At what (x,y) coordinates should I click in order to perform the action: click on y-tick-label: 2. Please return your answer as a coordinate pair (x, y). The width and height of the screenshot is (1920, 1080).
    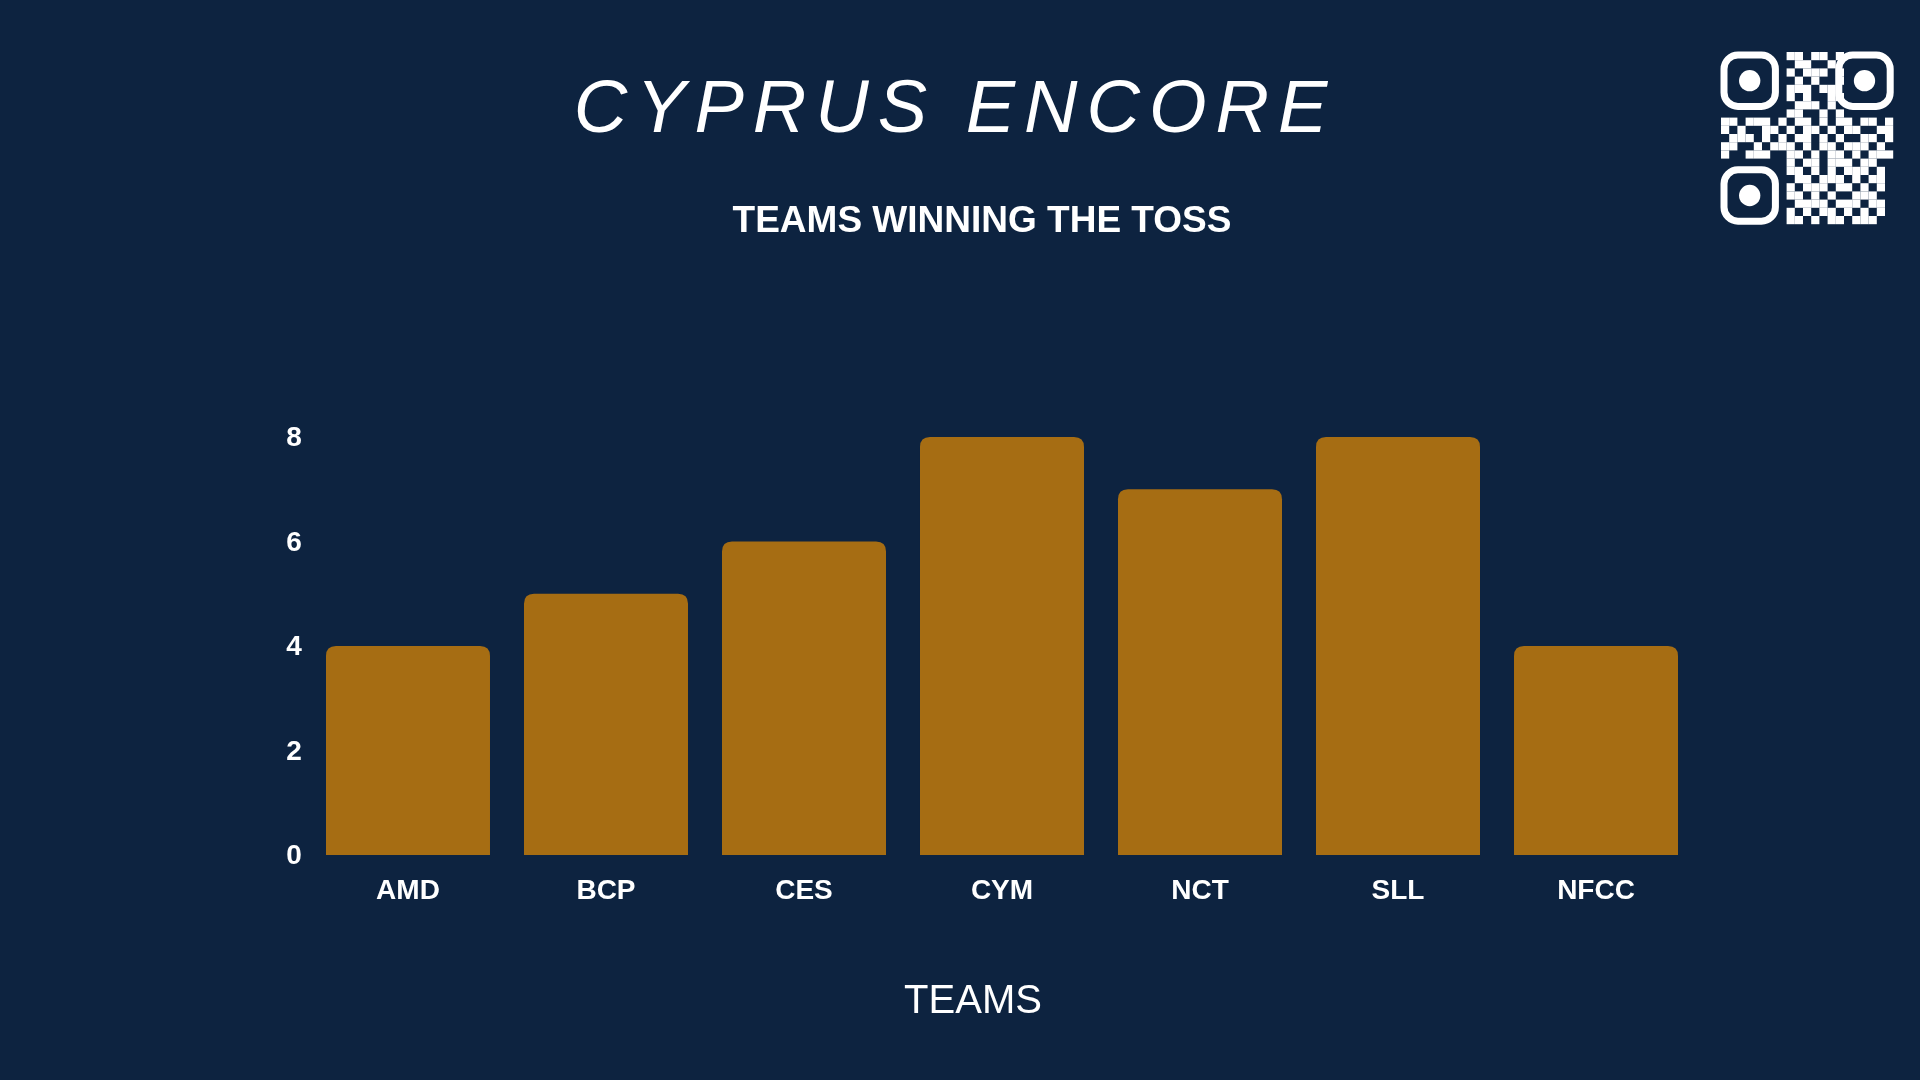
    Looking at the image, I should click on (294, 750).